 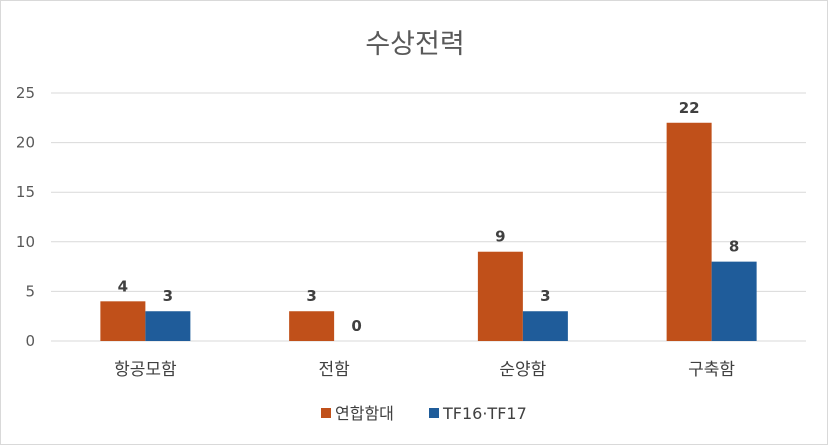 I want to click on y-axis-ticks: 0 5 10 15 20 25, so click(x=25, y=217).